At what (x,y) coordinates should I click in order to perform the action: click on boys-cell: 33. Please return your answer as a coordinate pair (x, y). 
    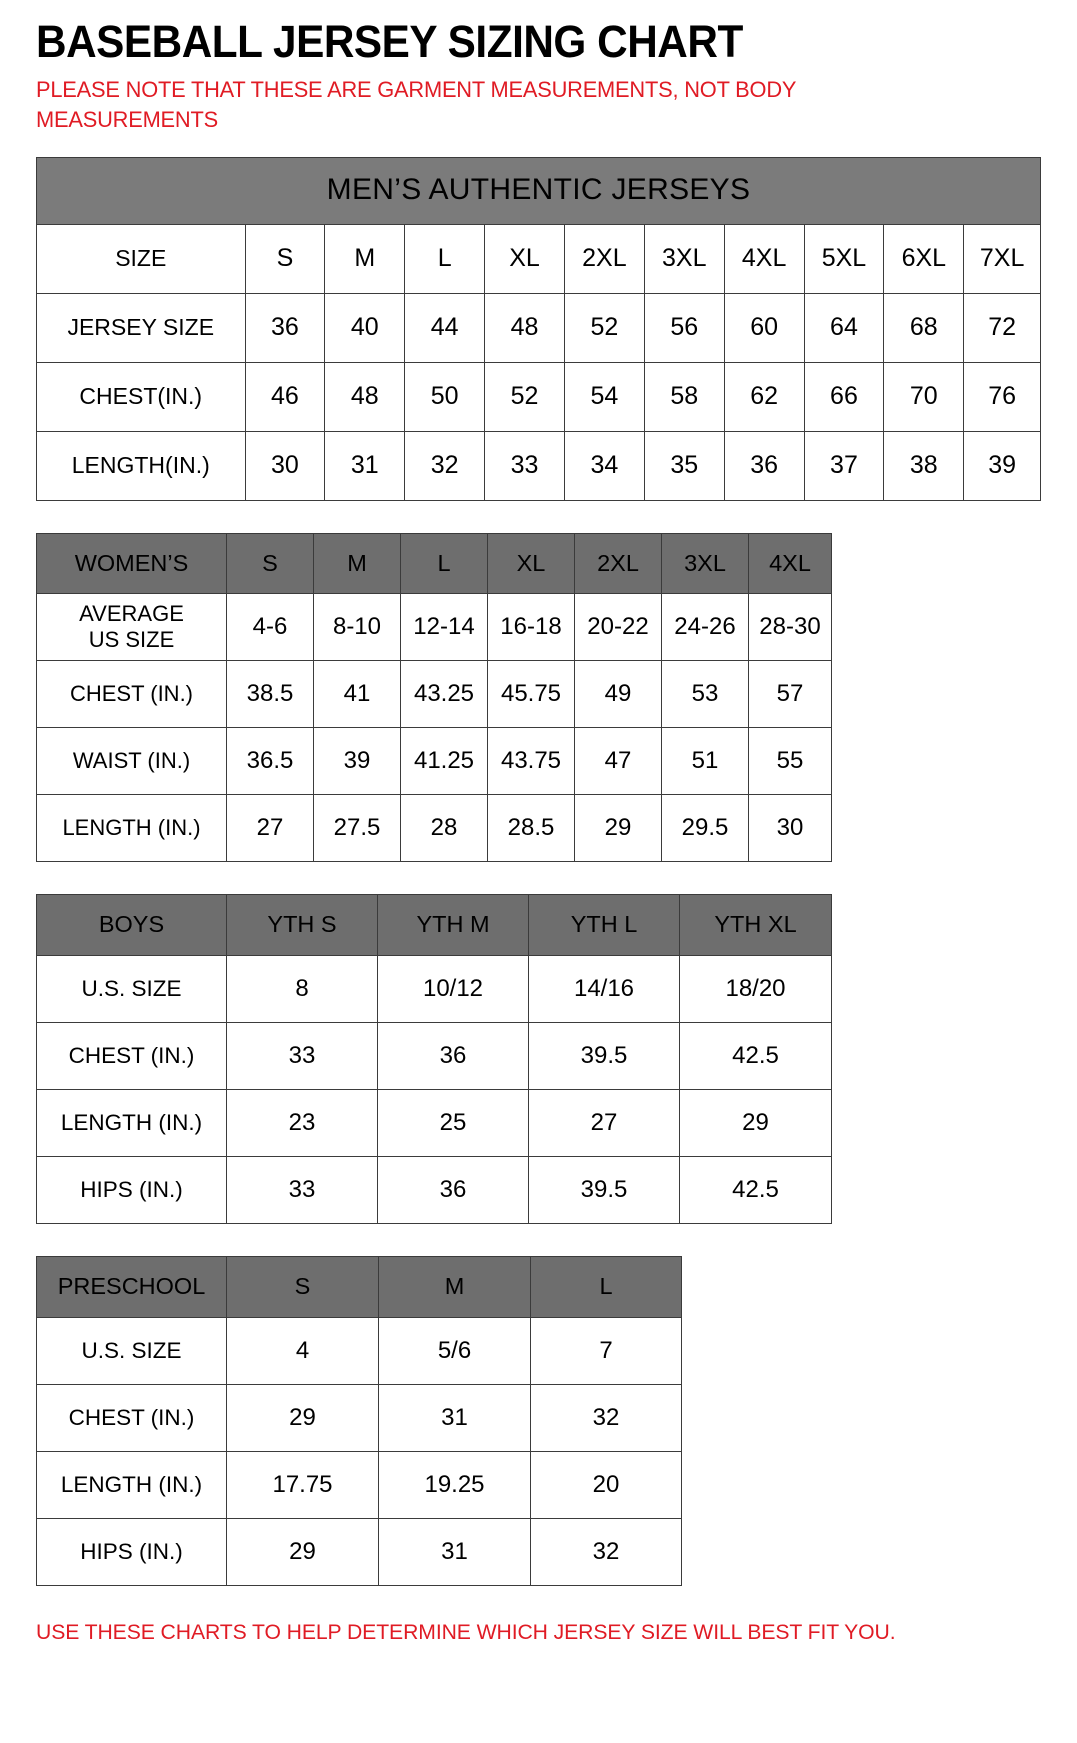
    Looking at the image, I should click on (302, 1055).